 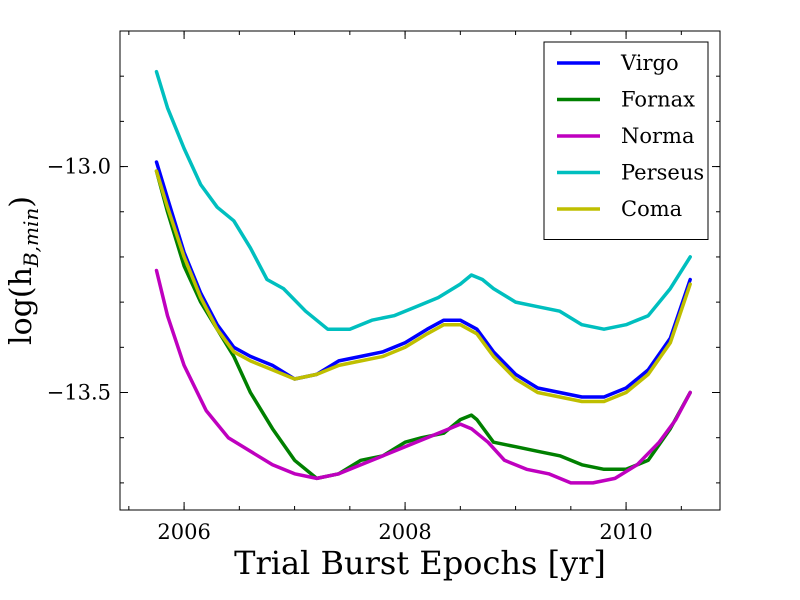 What do you see at coordinates (420, 563) in the screenshot?
I see `x-axis-label: Trial Burst Epochs [yr]` at bounding box center [420, 563].